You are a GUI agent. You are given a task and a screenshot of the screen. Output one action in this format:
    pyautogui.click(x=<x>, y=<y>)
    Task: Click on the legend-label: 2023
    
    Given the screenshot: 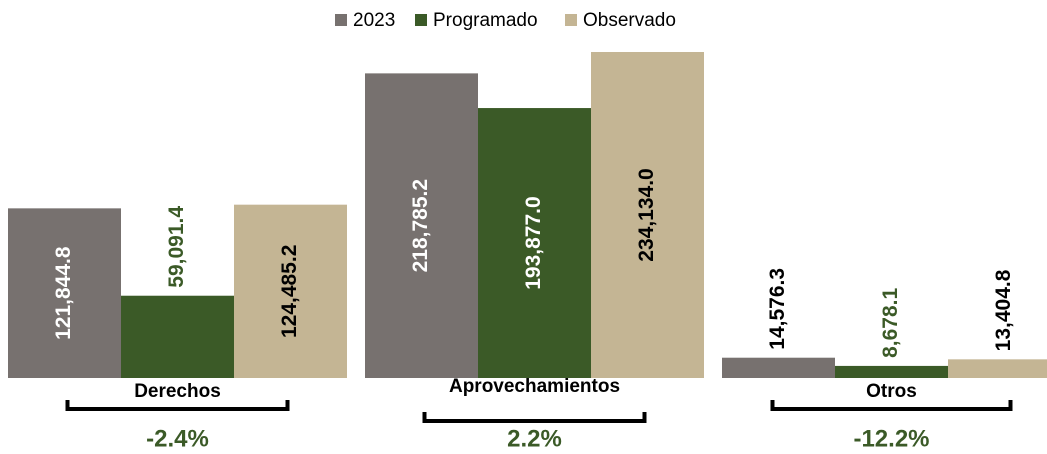 What is the action you would take?
    pyautogui.click(x=374, y=20)
    